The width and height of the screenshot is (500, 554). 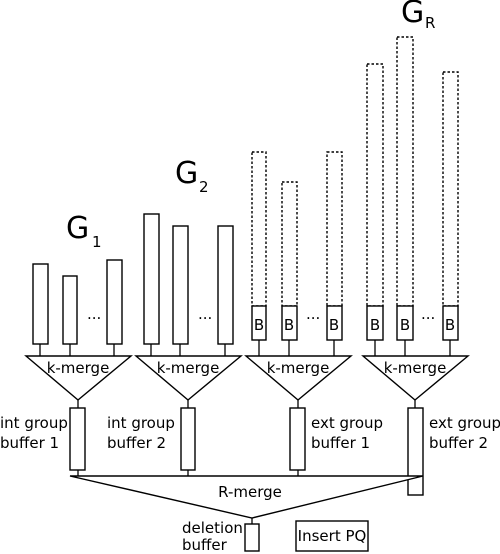 I want to click on group-2-buffer, so click(x=188, y=439).